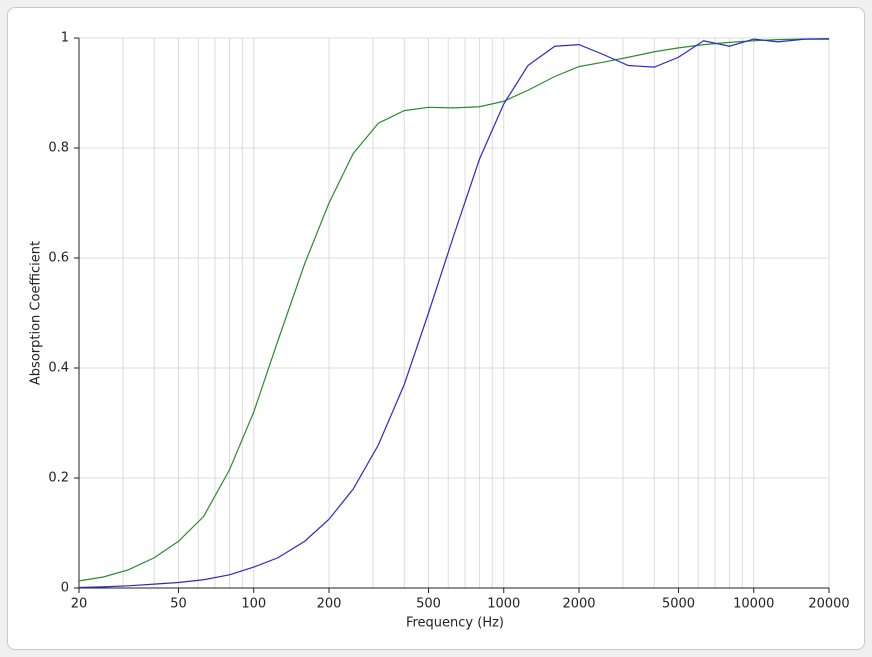 The height and width of the screenshot is (657, 872). What do you see at coordinates (329, 604) in the screenshot?
I see `x-tick-label: 200` at bounding box center [329, 604].